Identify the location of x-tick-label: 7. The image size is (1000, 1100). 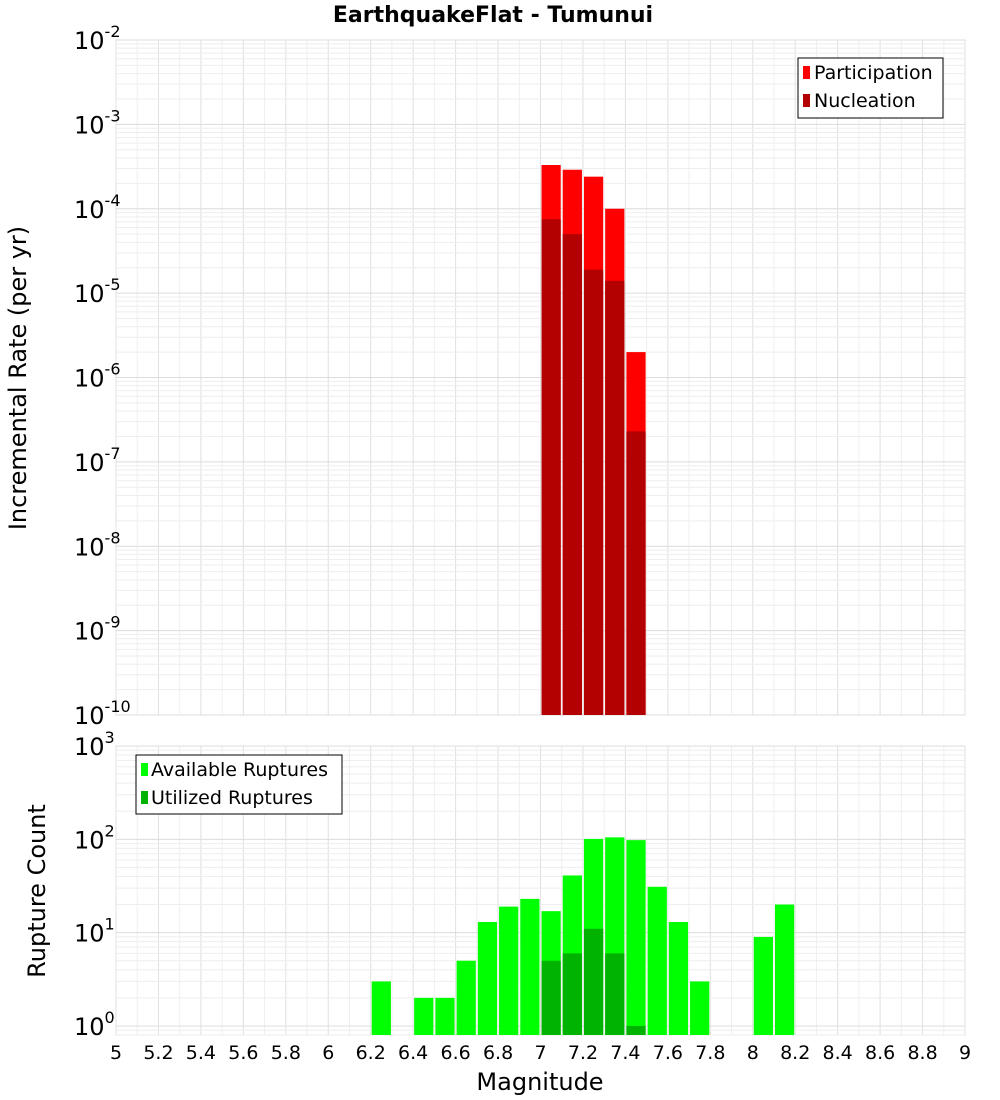
(540, 1053).